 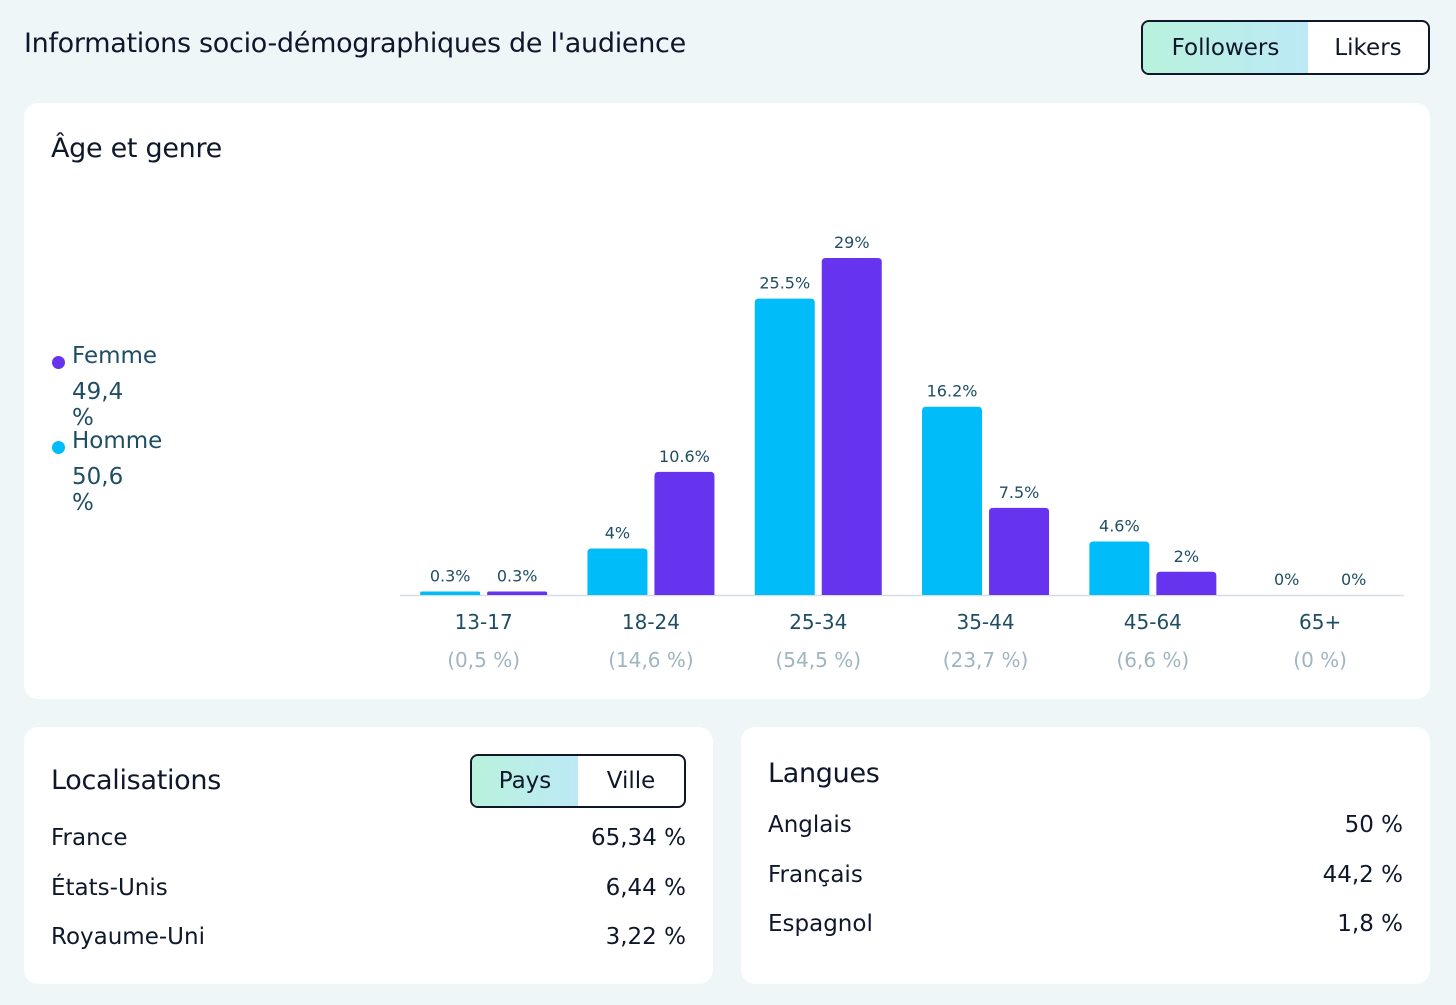 What do you see at coordinates (1085, 931) in the screenshot?
I see `language-row: Espagnol 1,8 %` at bounding box center [1085, 931].